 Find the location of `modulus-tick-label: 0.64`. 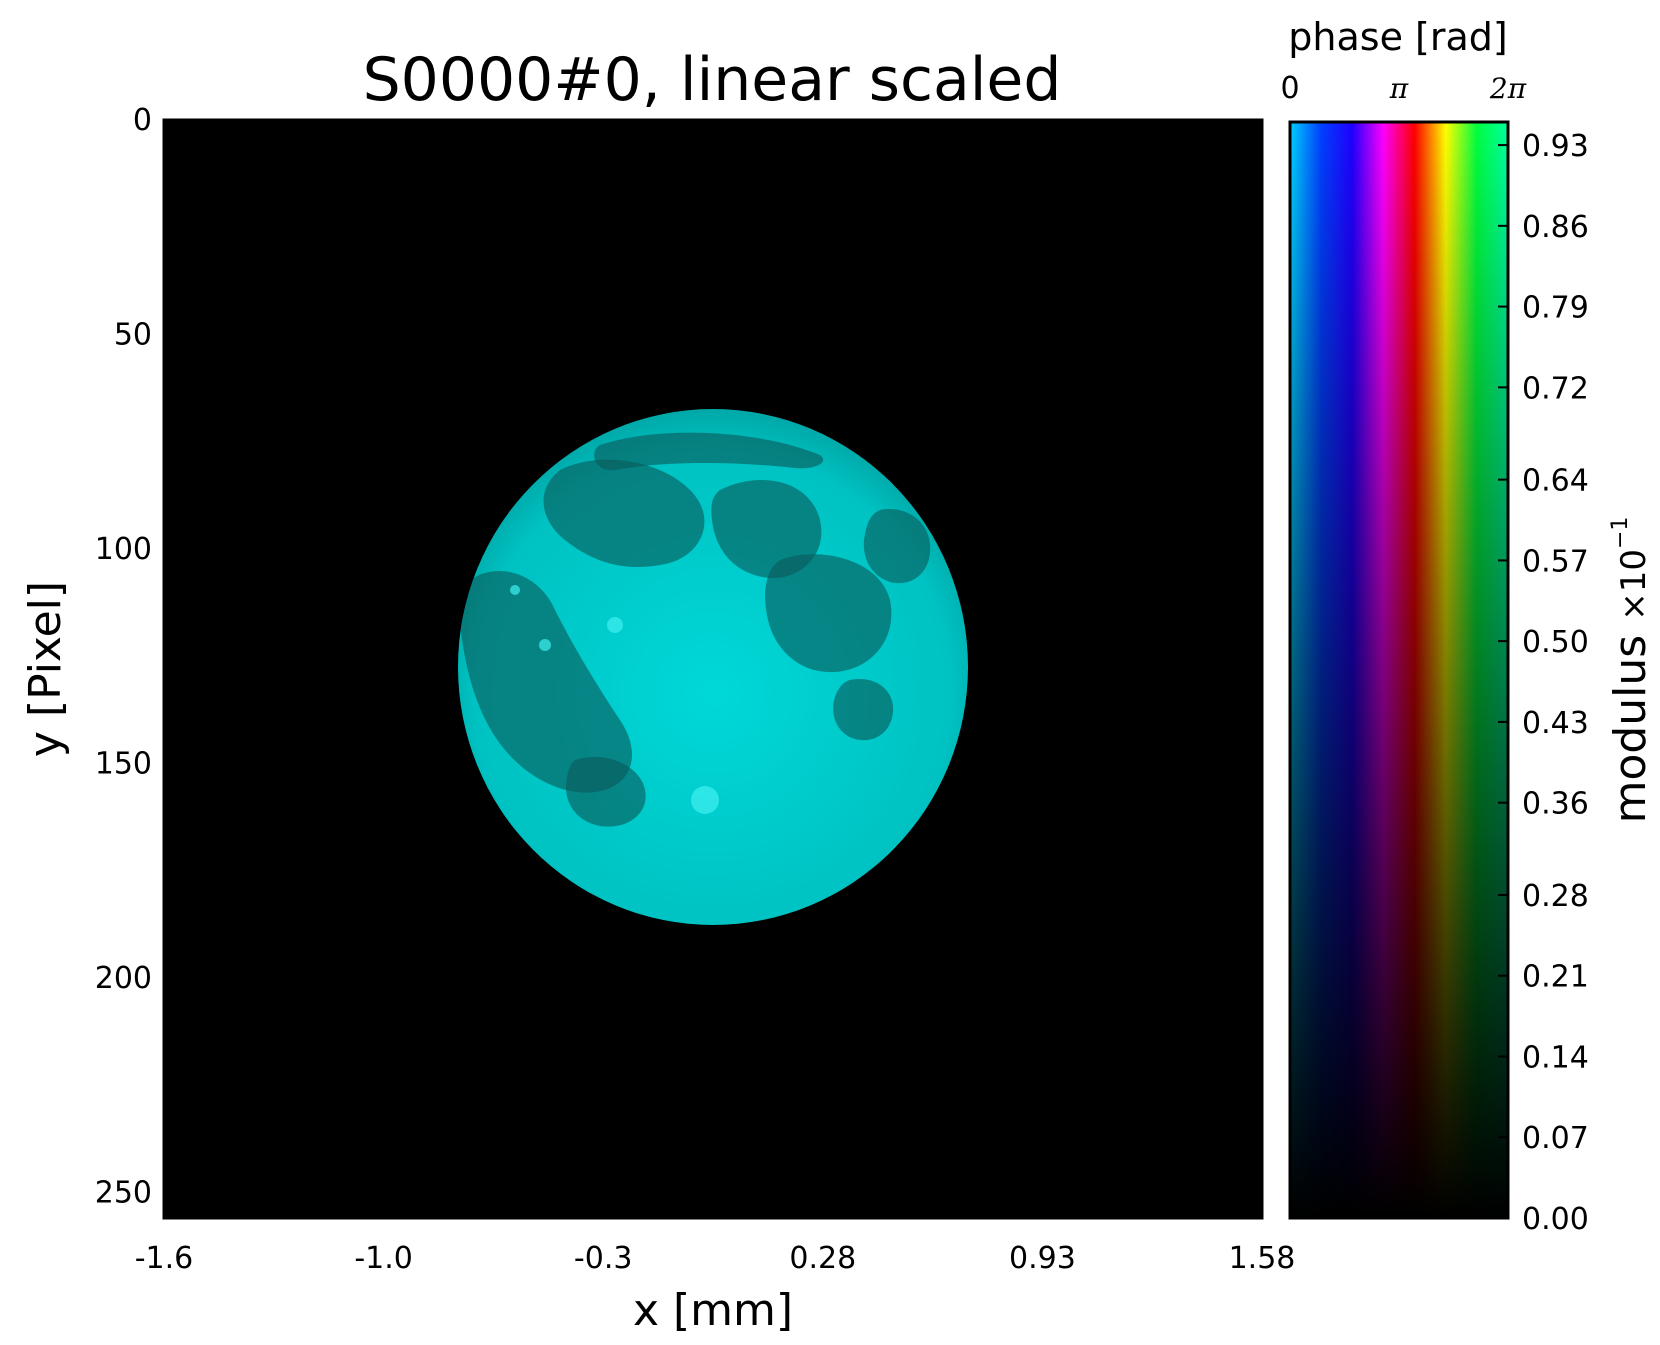

modulus-tick-label: 0.64 is located at coordinates (1555, 481).